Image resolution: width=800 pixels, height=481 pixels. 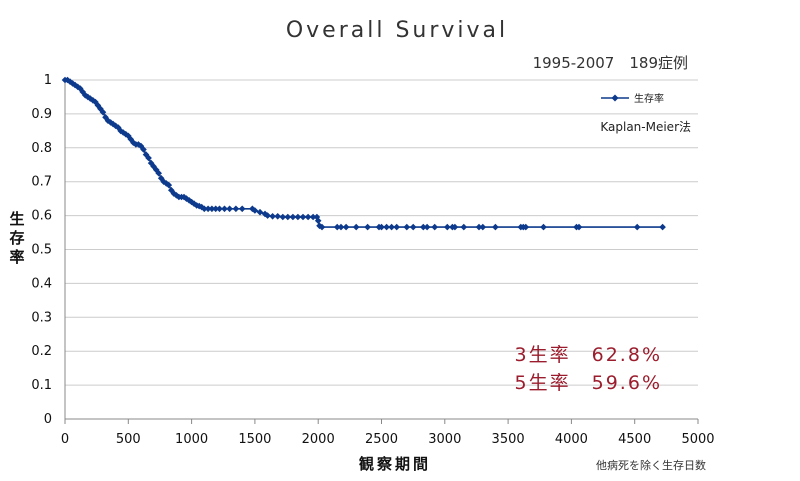 I want to click on y-axis-label: 生存率, so click(x=16, y=238).